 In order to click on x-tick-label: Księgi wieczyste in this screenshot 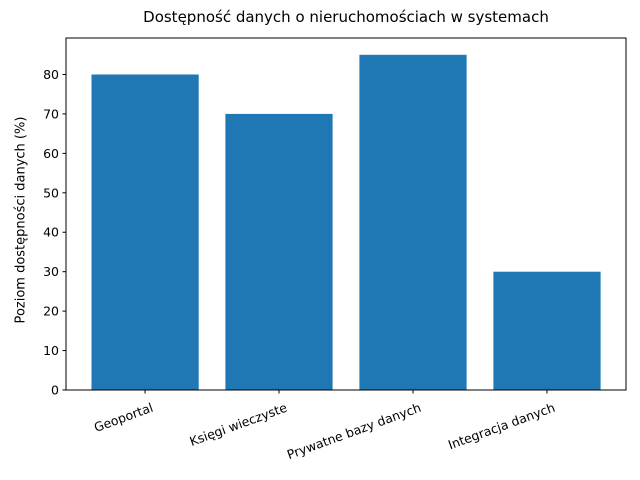, I will do `click(239, 424)`.